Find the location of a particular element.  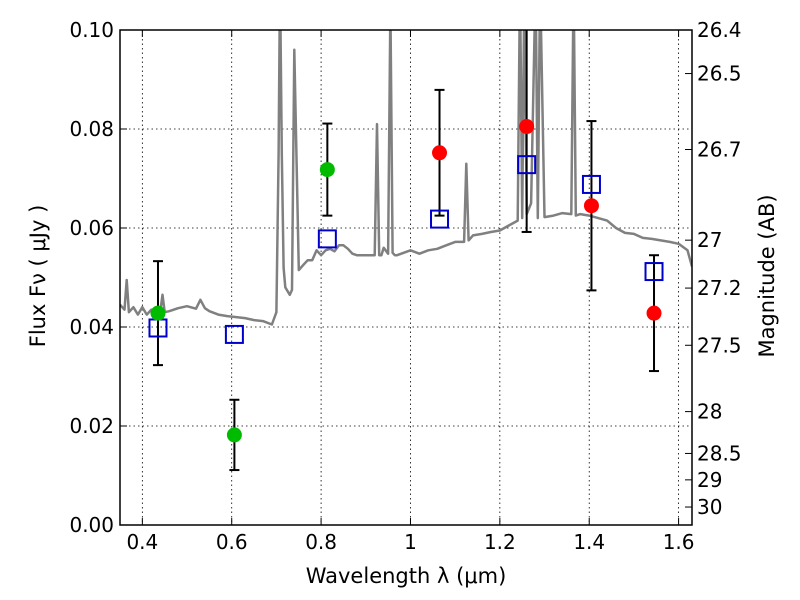

y-tick-label: 0.08 is located at coordinates (91, 129).